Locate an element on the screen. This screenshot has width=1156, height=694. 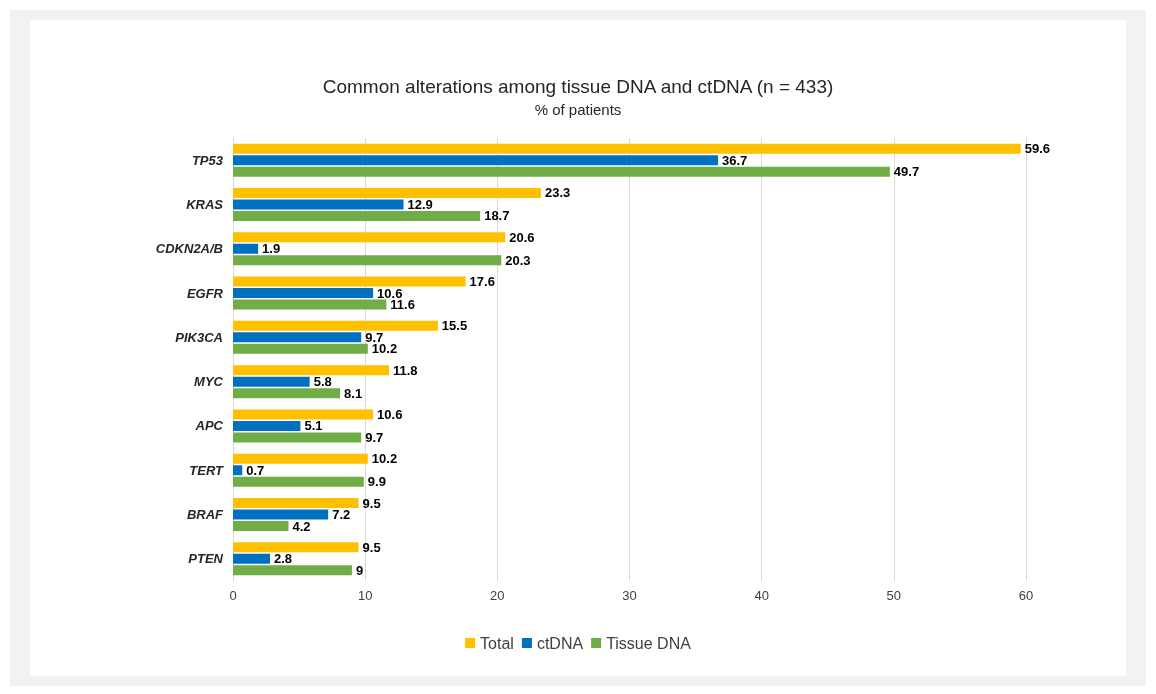
x-tick-label: 50 is located at coordinates (894, 595).